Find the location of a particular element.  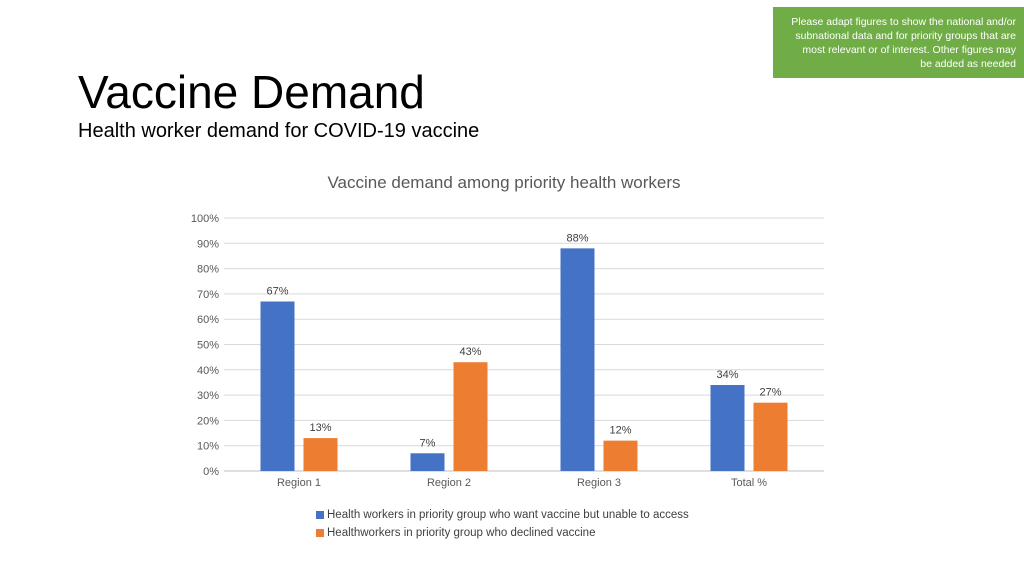

y-tick-label: 100% is located at coordinates (205, 219).